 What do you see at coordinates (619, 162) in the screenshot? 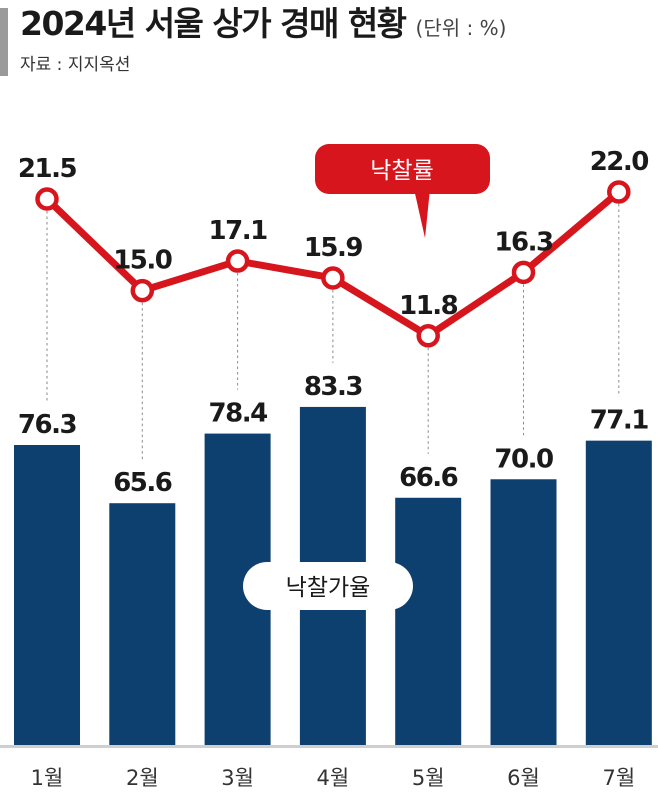
I see `line-value-label: 22.0` at bounding box center [619, 162].